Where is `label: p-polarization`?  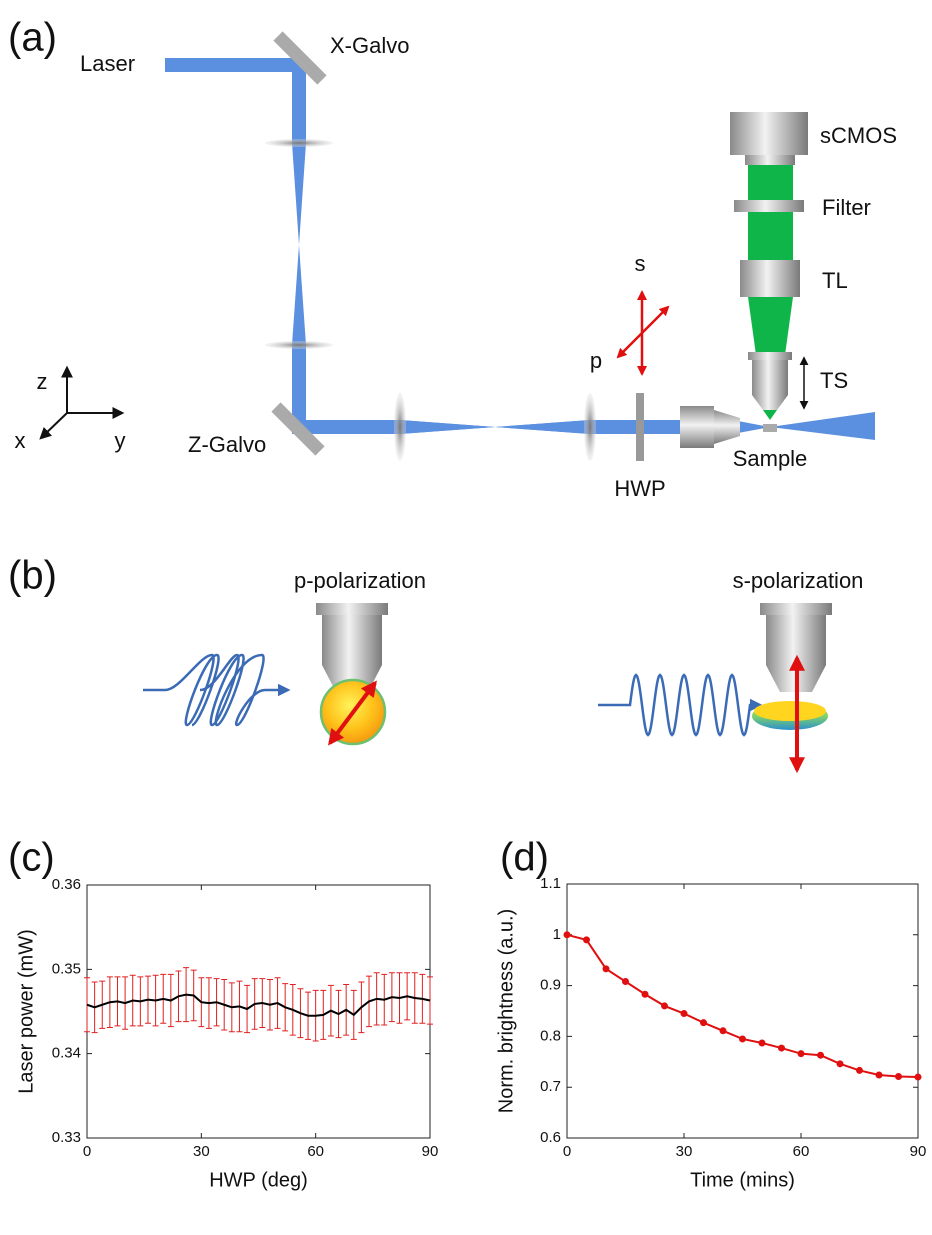
label: p-polarization is located at coordinates (360, 580).